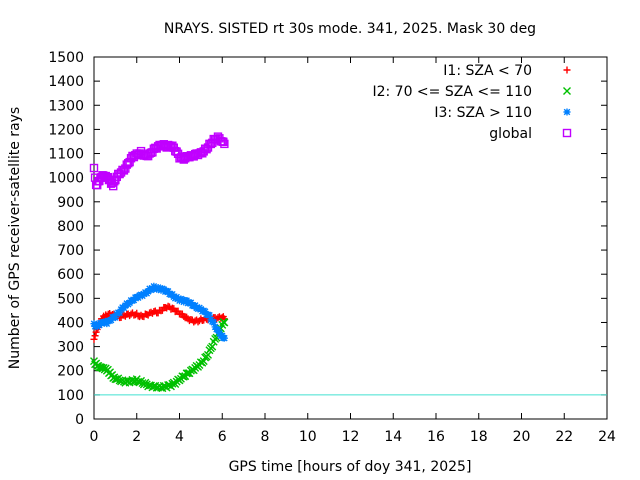  What do you see at coordinates (607, 437) in the screenshot?
I see `x-tick-label: 24` at bounding box center [607, 437].